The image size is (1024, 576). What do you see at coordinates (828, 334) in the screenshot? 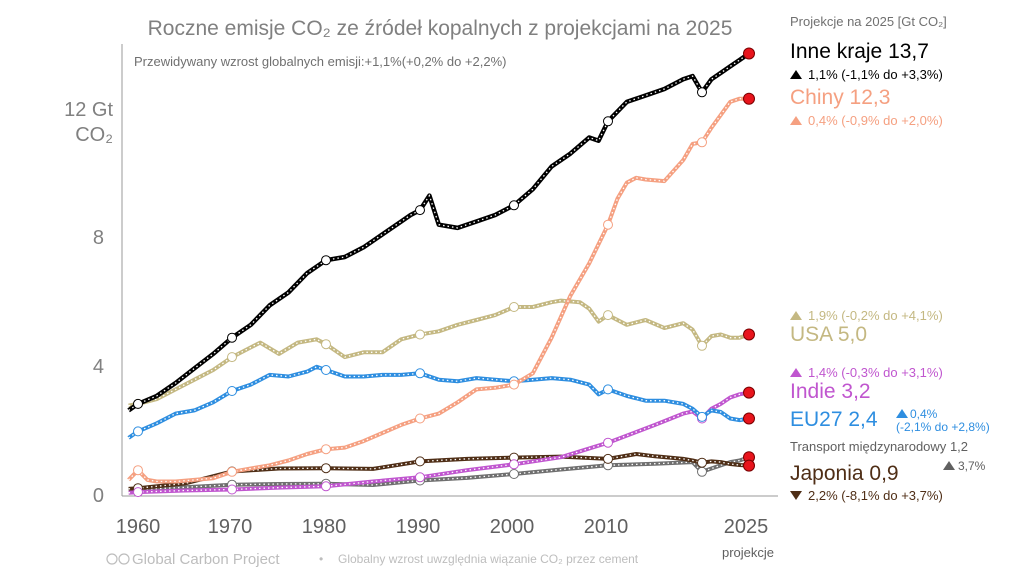
I see `legend-name-usa: USA 5,0` at bounding box center [828, 334].